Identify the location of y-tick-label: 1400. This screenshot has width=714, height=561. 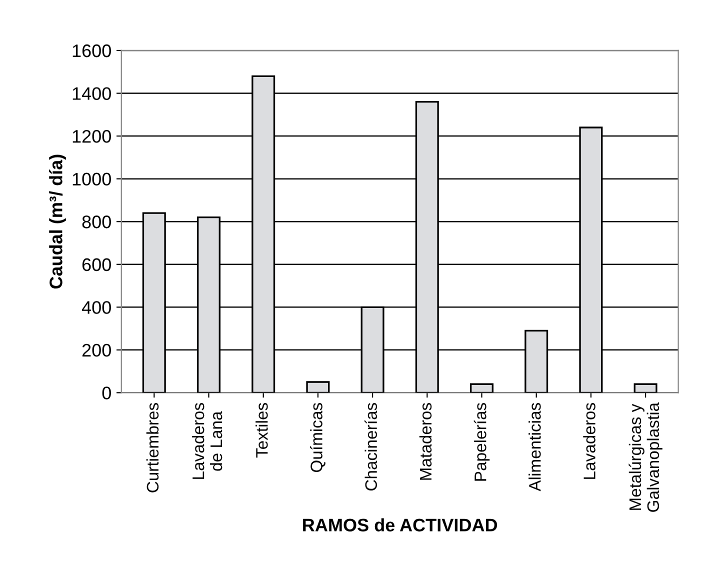
(91, 93).